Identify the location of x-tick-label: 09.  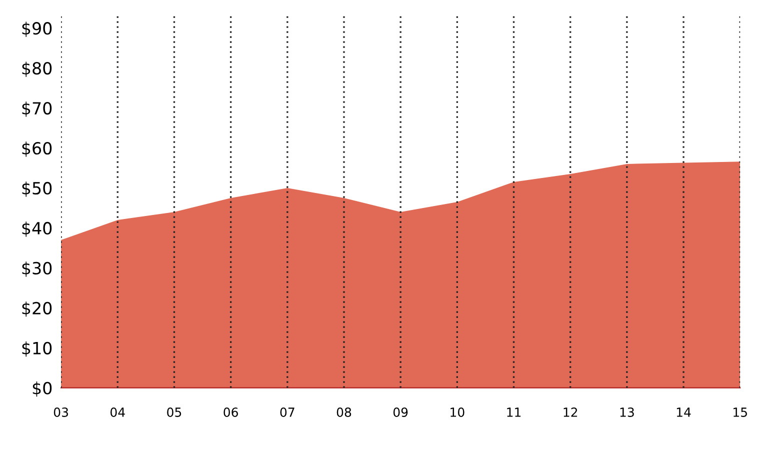
(400, 412).